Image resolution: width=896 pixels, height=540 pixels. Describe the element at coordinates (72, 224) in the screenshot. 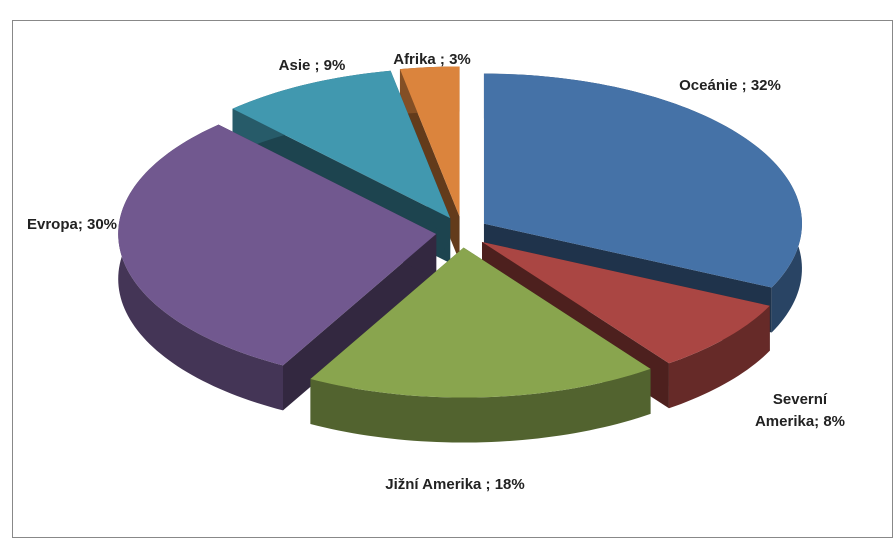

I see `data-label: Evropa; 30%` at that location.